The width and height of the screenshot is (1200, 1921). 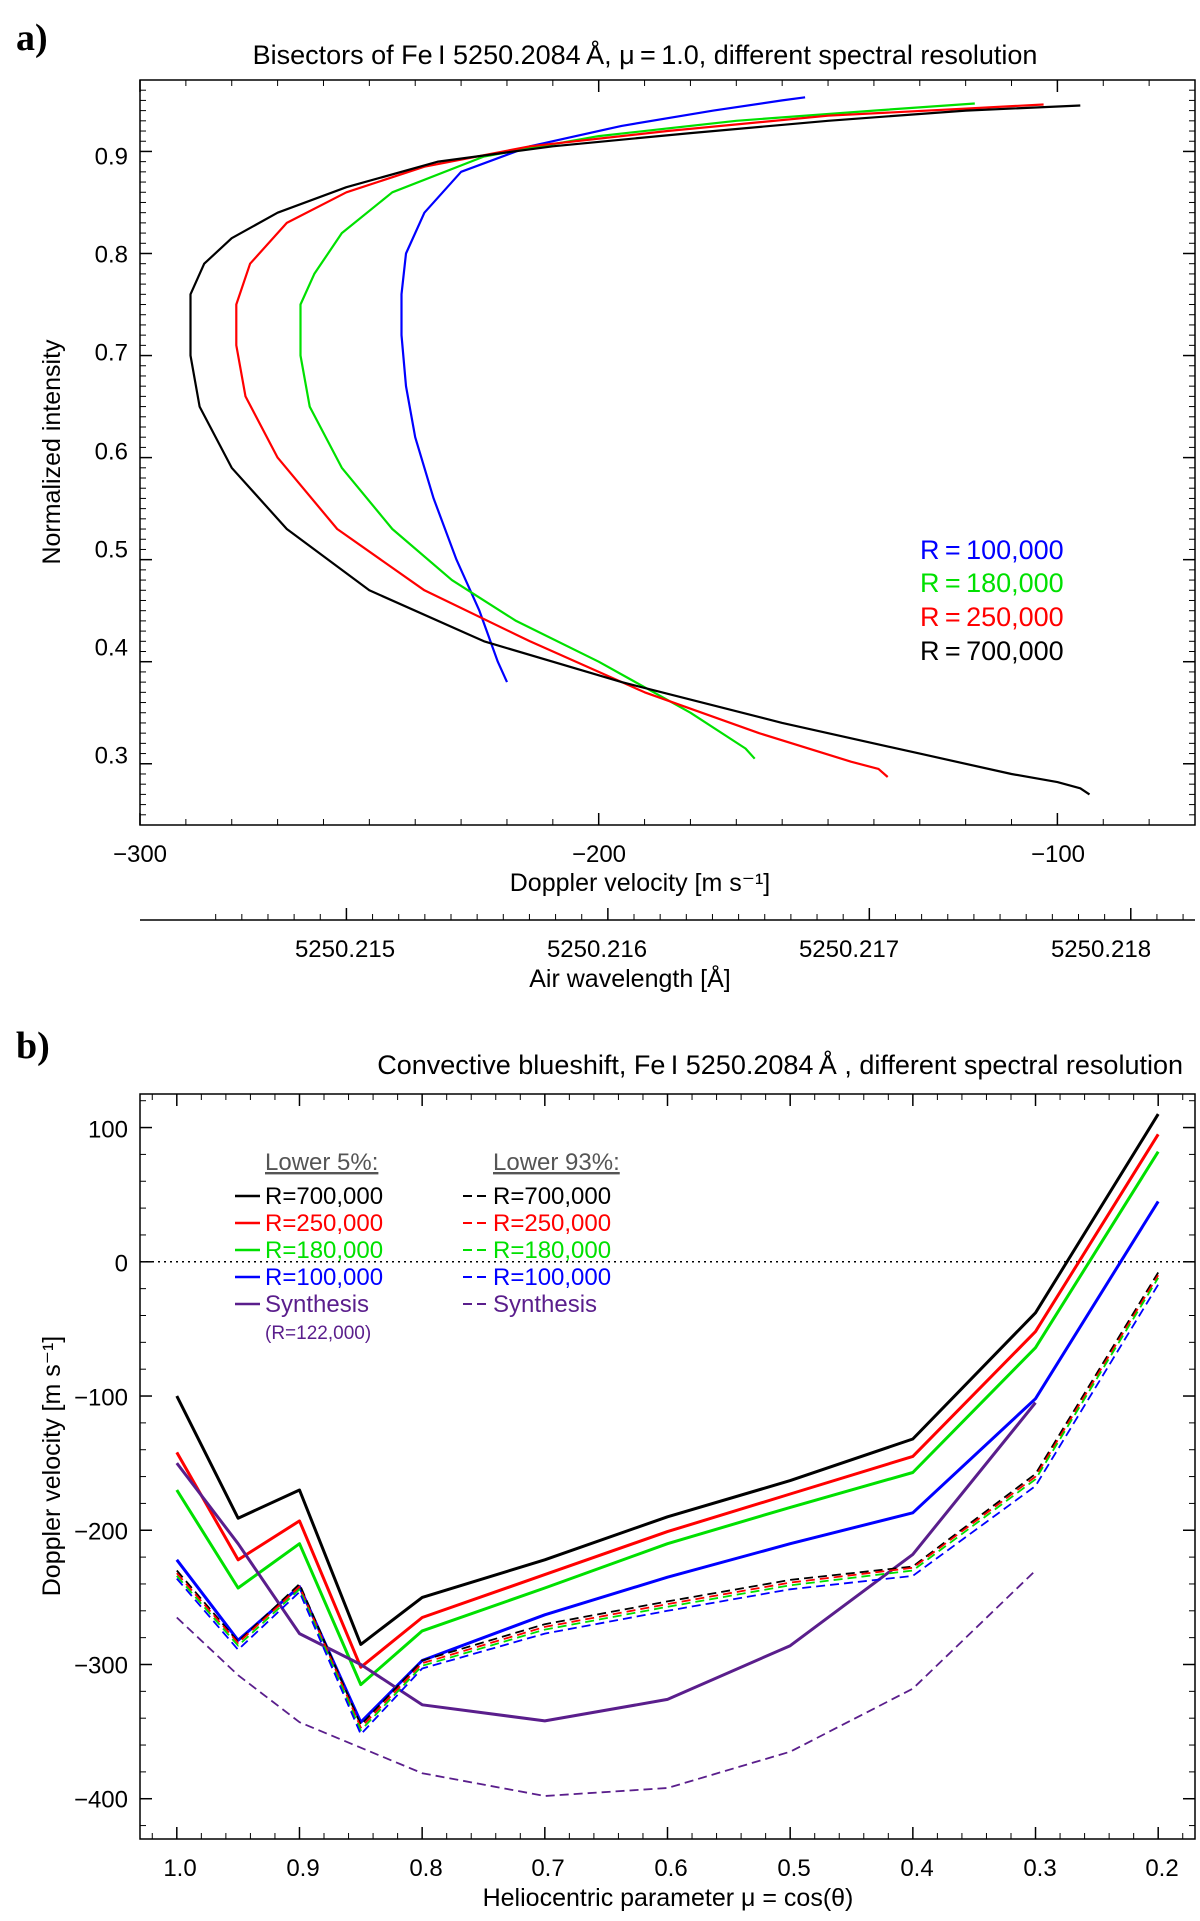 What do you see at coordinates (179, 1868) in the screenshot?
I see `panel-b-x-tick-label: 1.0` at bounding box center [179, 1868].